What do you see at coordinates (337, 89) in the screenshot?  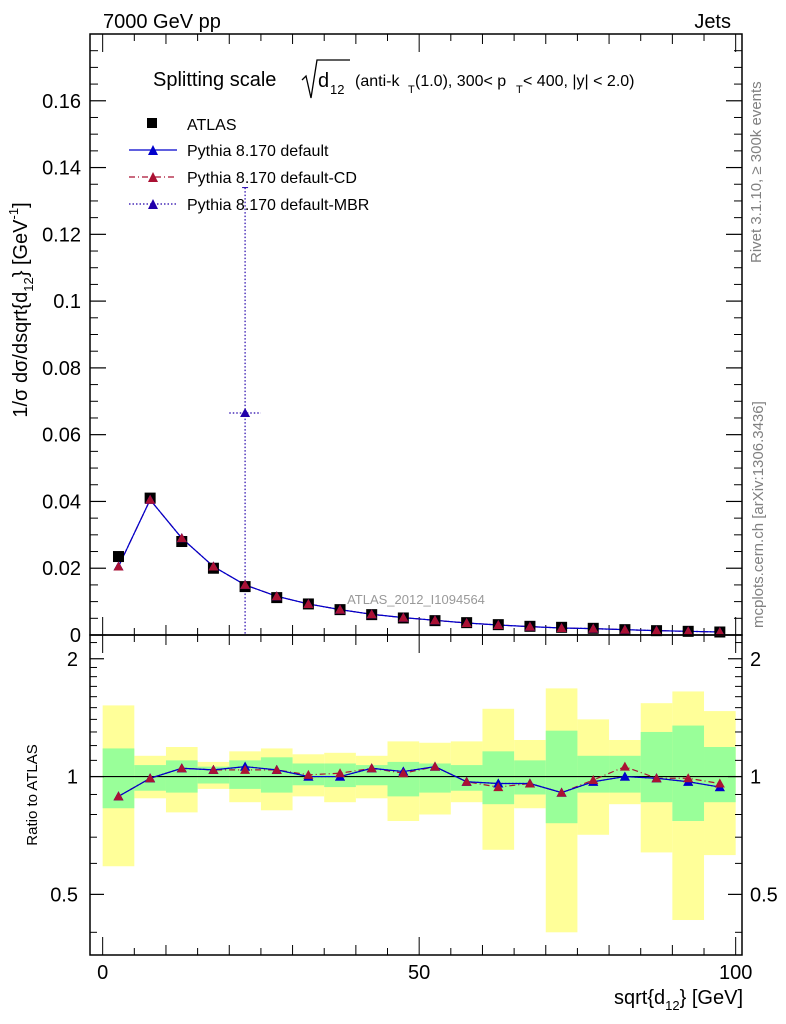 I see `title-radicand-sub: 12` at bounding box center [337, 89].